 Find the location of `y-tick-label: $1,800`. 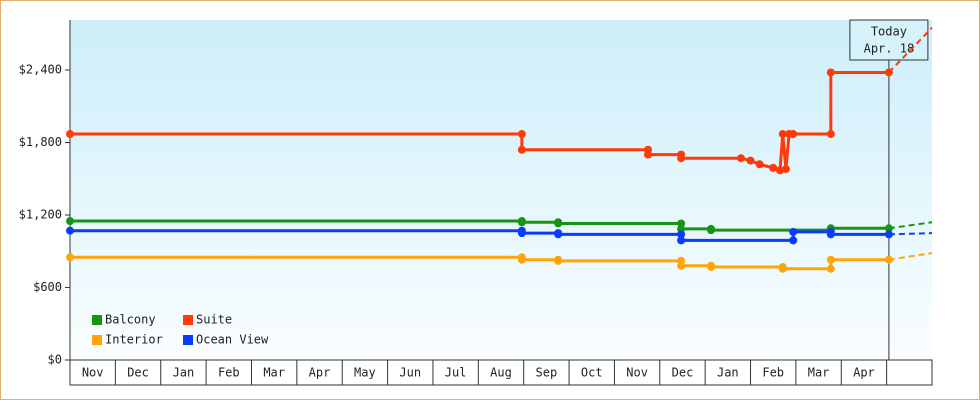

y-tick-label: $1,800 is located at coordinates (40, 142).